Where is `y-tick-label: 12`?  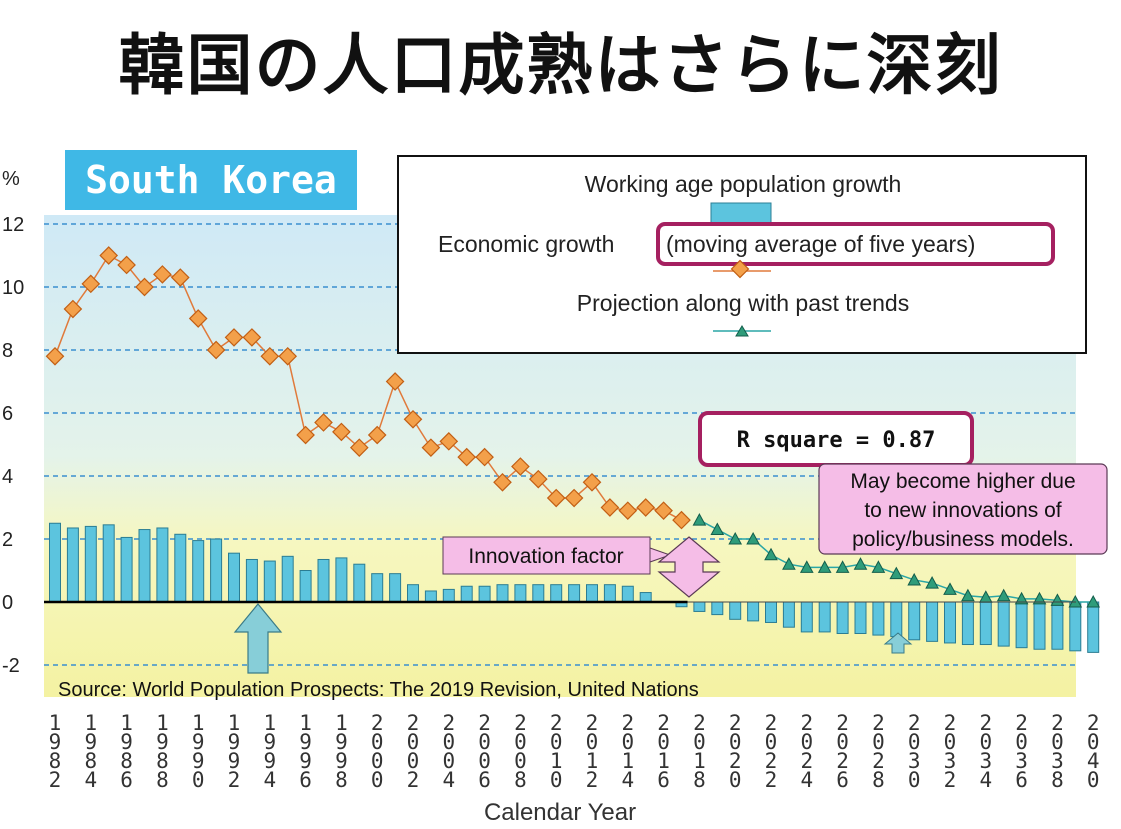 y-tick-label: 12 is located at coordinates (13, 225).